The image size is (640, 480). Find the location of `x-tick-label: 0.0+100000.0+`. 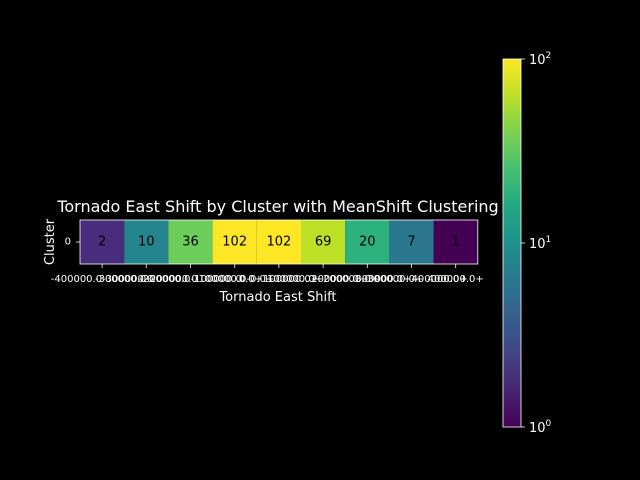

x-tick-label: 0.0+100000.0+ is located at coordinates (279, 279).